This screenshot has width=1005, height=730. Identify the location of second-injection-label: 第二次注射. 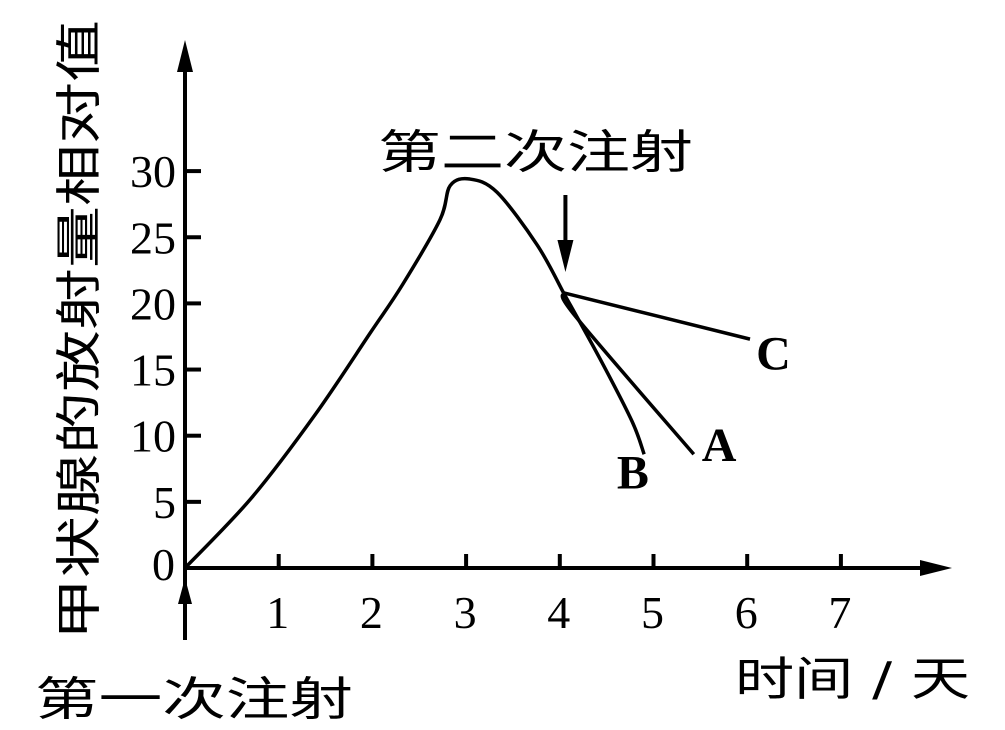
(535, 152).